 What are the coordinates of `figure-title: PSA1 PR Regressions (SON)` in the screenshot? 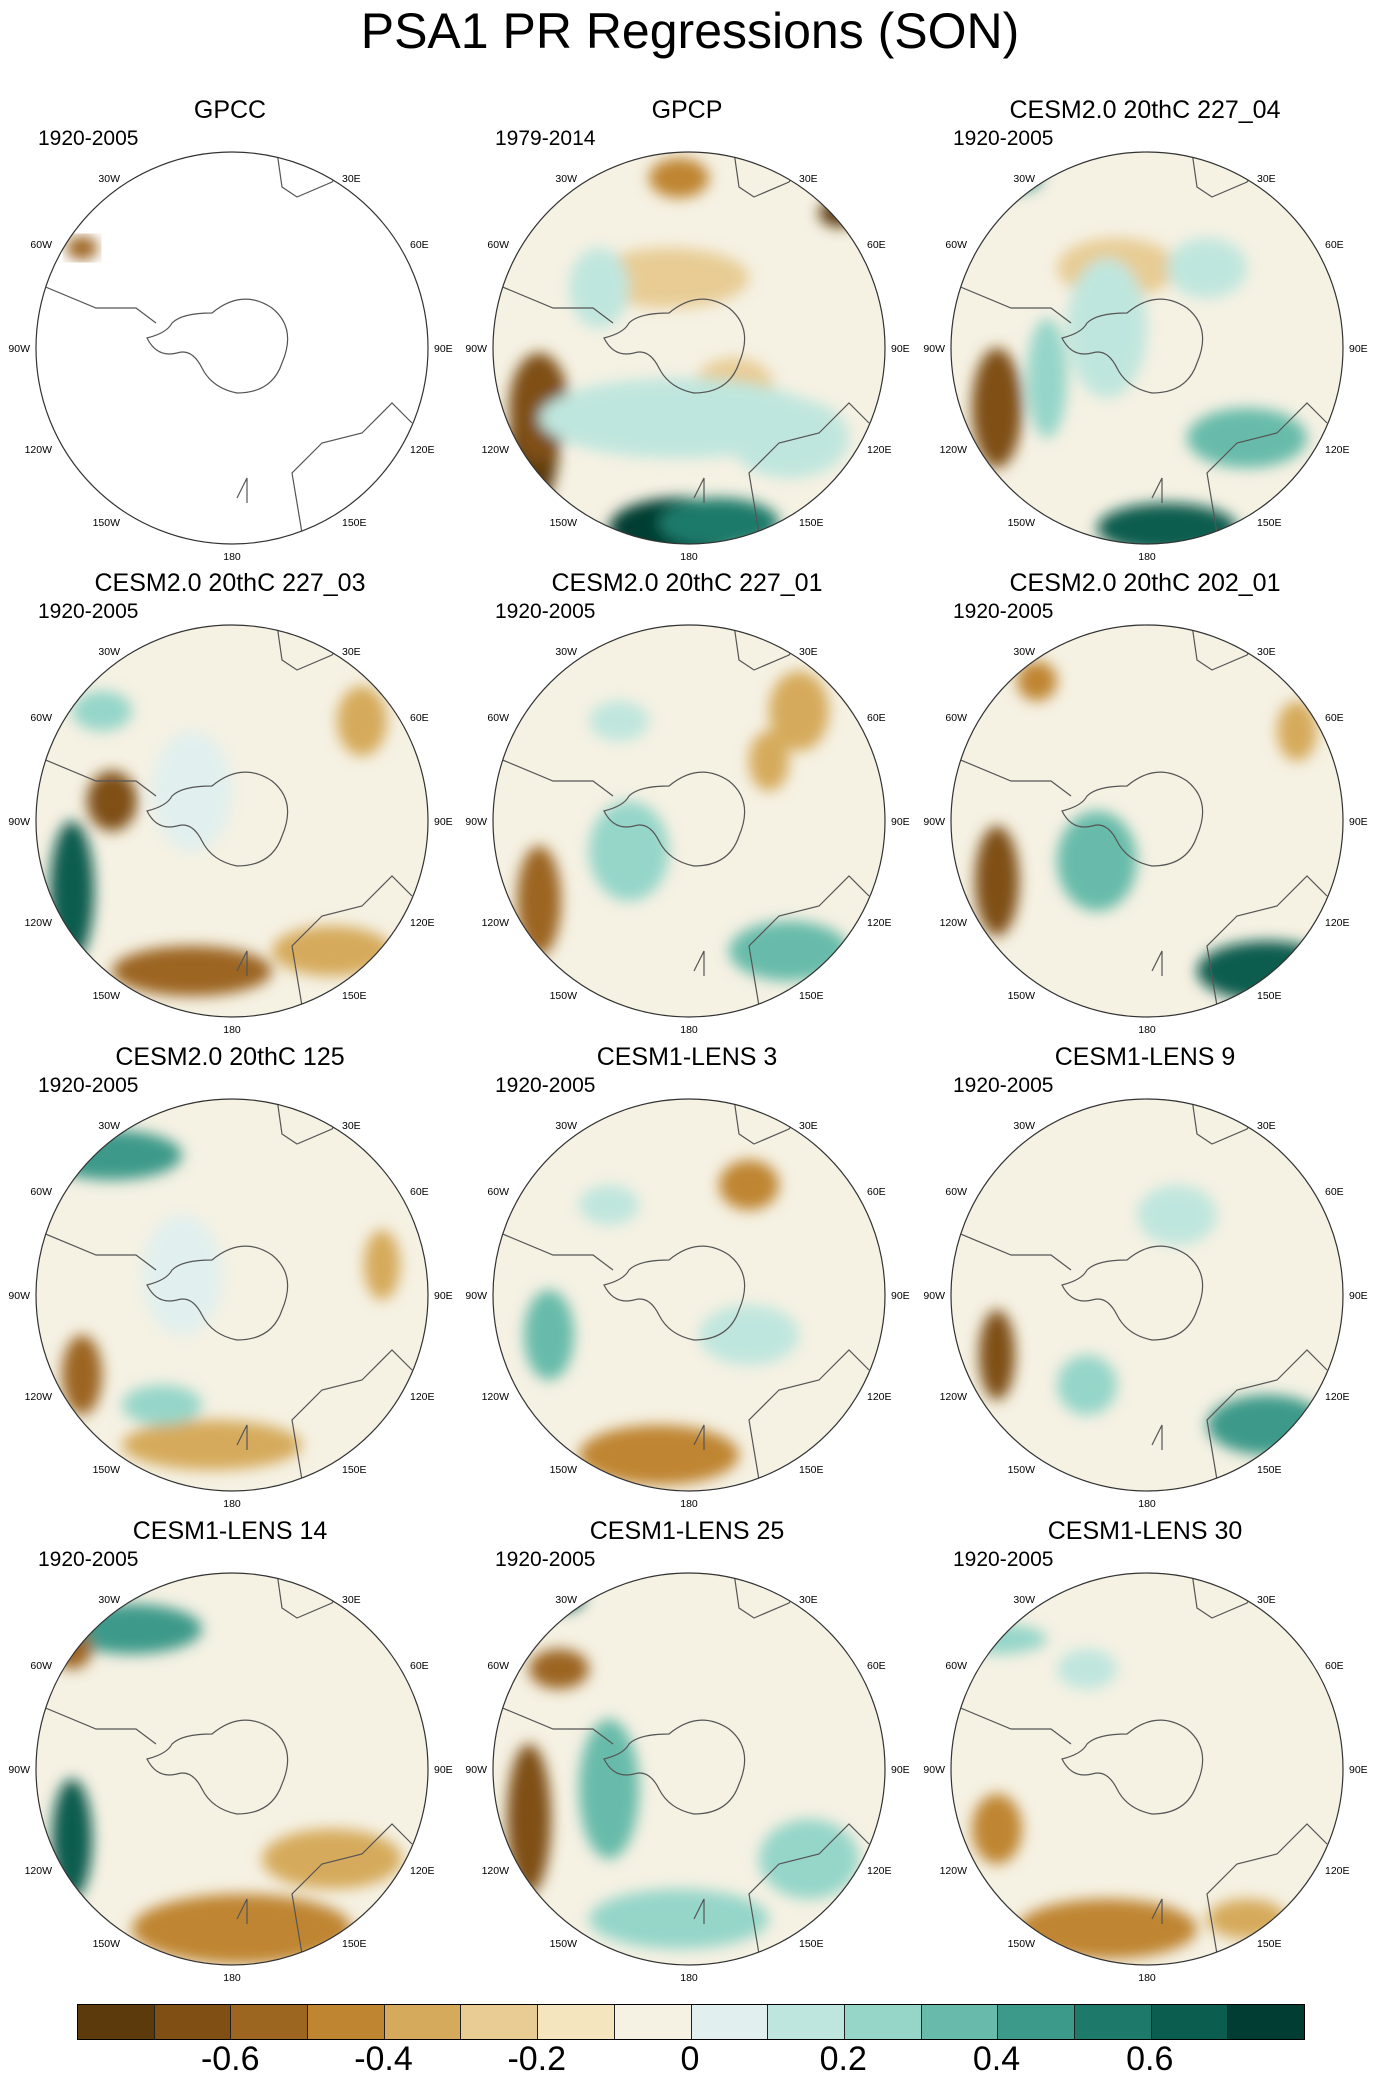 It's located at (690, 31).